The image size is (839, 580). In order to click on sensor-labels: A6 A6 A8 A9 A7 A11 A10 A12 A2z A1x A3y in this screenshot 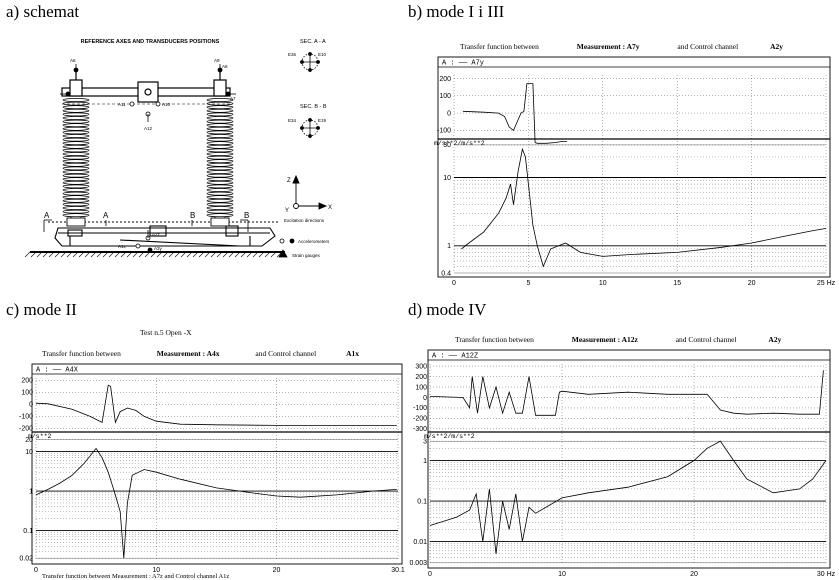, I will do `click(153, 154)`.